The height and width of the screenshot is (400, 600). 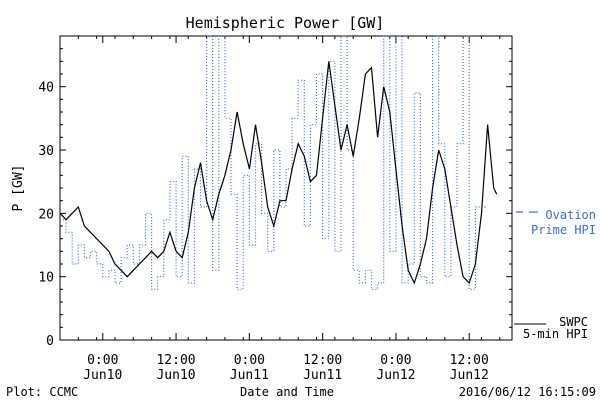 What do you see at coordinates (570, 215) in the screenshot?
I see `legend-label-ovation: Ovation` at bounding box center [570, 215].